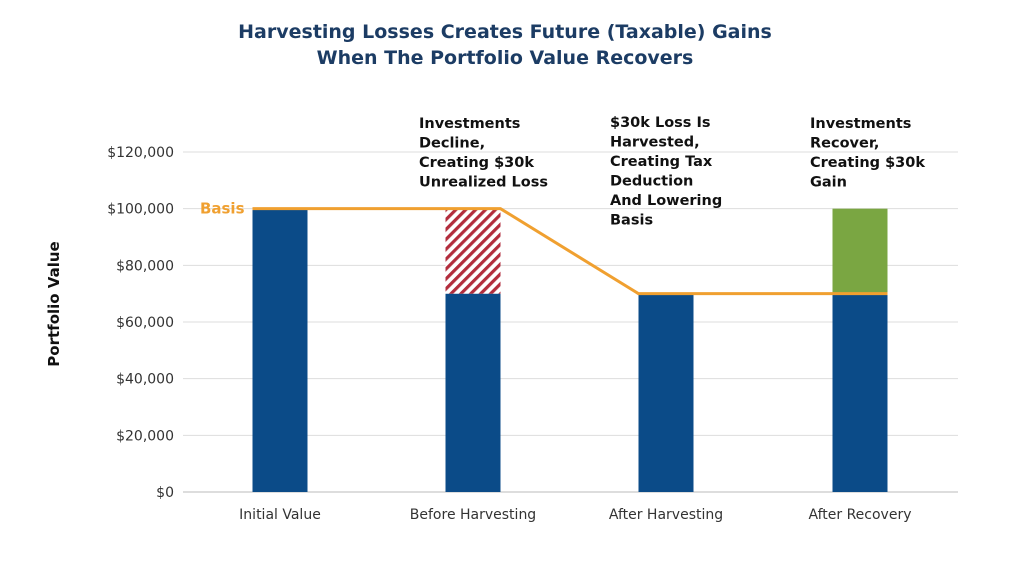 This screenshot has height=576, width=1024. Describe the element at coordinates (140, 210) in the screenshot. I see `y-tick-label: $100,000` at that location.